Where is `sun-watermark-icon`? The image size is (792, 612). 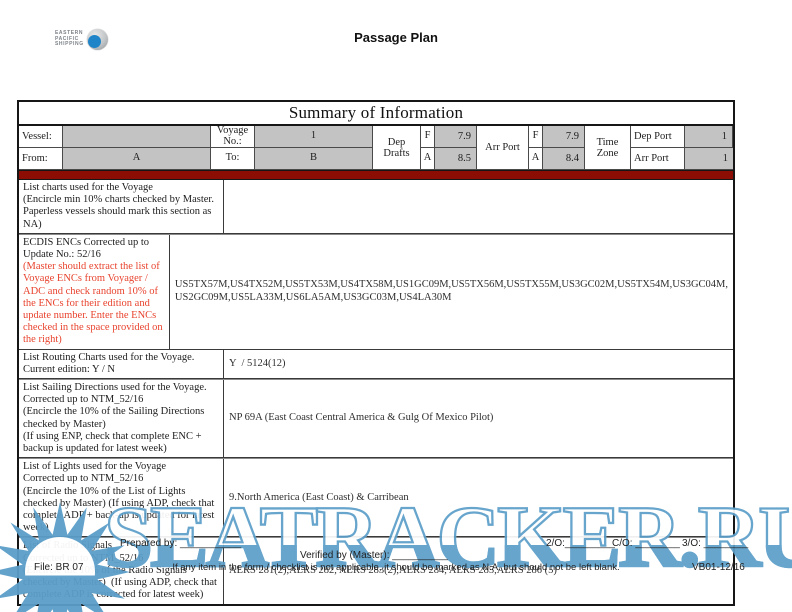 sun-watermark-icon is located at coordinates (65, 557).